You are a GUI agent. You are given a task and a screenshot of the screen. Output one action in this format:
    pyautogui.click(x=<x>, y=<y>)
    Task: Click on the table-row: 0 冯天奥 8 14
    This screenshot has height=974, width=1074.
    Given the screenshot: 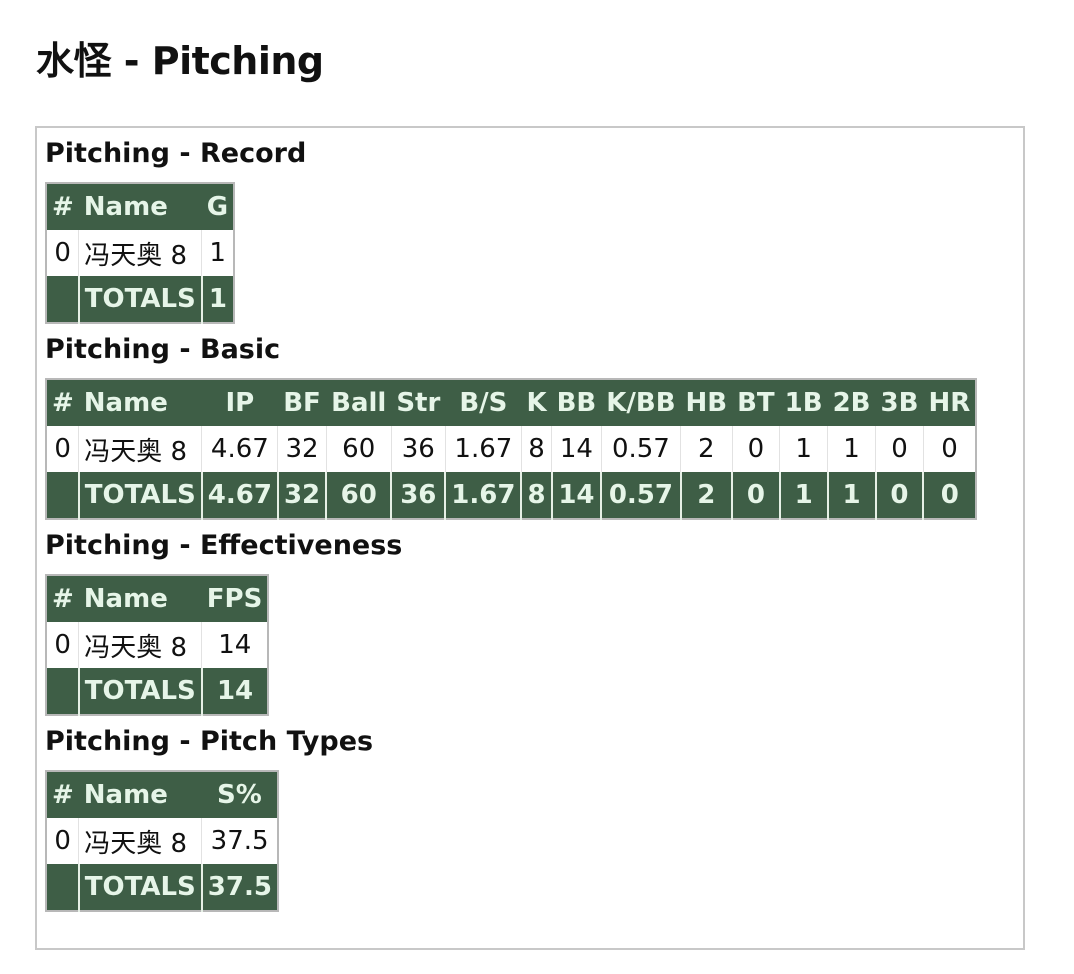 What is the action you would take?
    pyautogui.click(x=157, y=645)
    